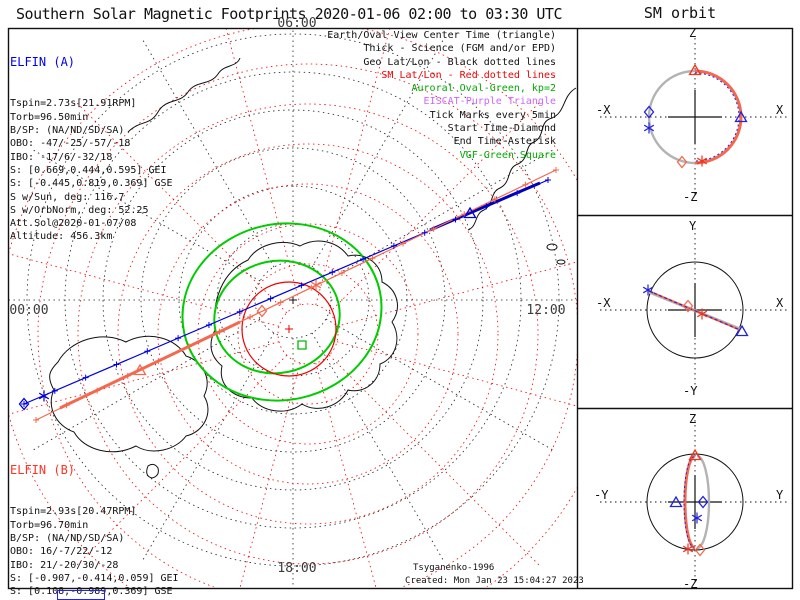 This screenshot has width=800, height=600. I want to click on axis-label-p3-right: Y, so click(780, 495).